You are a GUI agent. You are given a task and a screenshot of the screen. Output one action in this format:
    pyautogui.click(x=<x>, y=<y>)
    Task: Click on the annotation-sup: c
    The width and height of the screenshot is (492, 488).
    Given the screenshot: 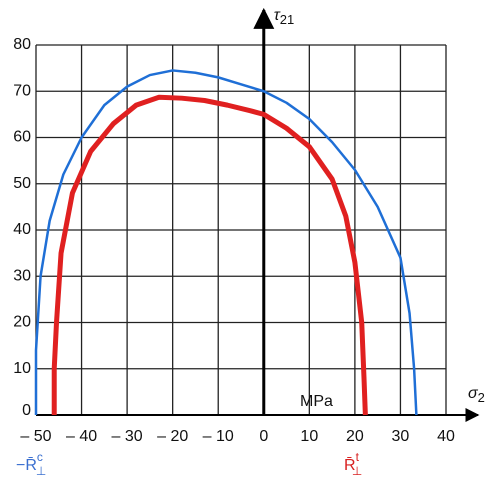 What is the action you would take?
    pyautogui.click(x=40, y=457)
    